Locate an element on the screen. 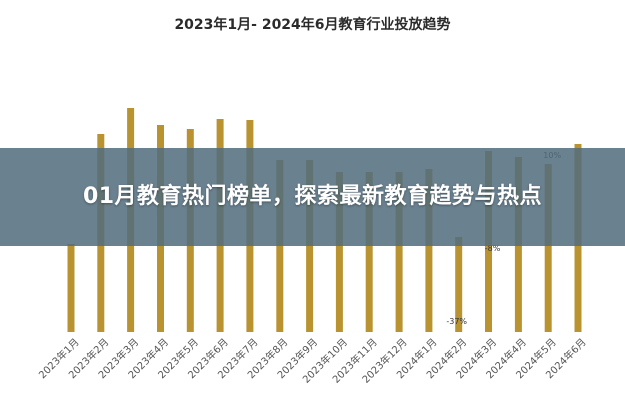 The width and height of the screenshot is (625, 400). data-label: -37% is located at coordinates (456, 321).